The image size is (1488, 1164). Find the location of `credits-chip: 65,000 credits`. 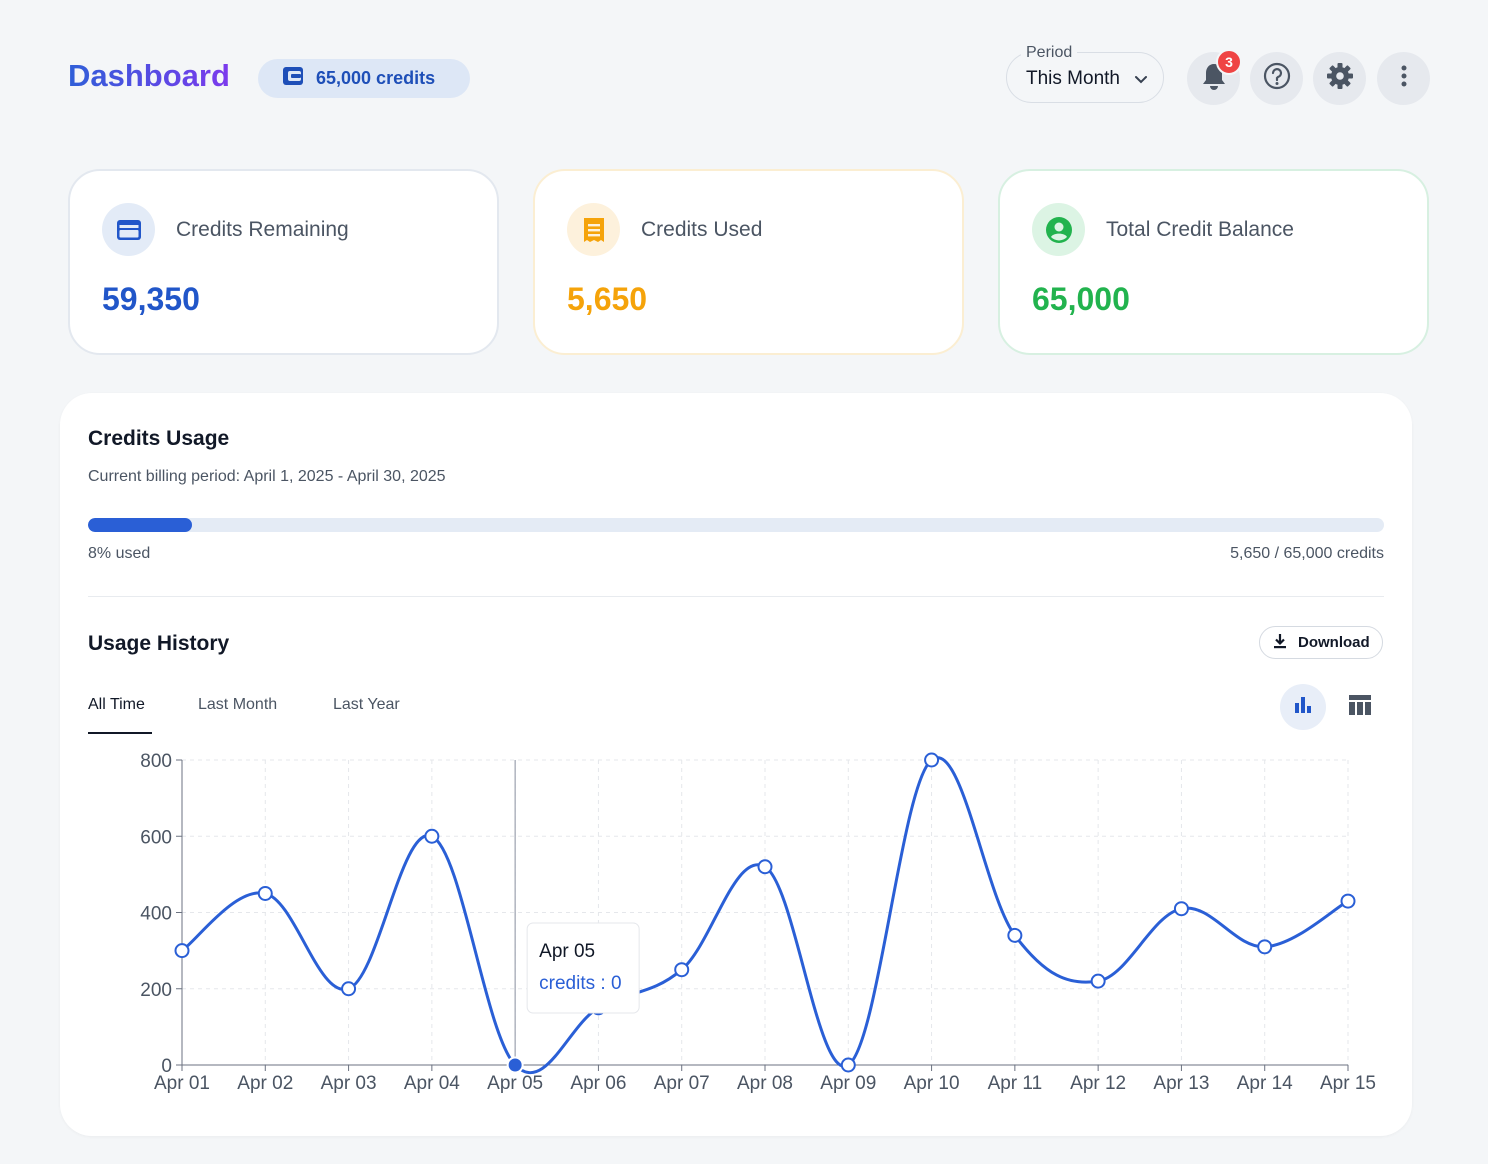

credits-chip: 65,000 credits is located at coordinates (364, 78).